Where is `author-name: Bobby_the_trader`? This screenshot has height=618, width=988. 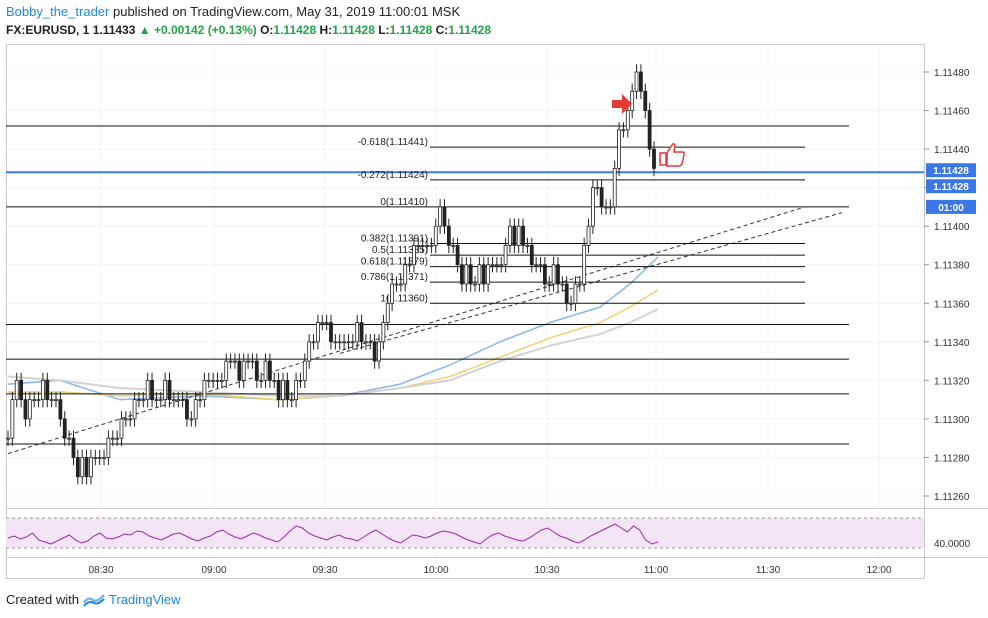 author-name: Bobby_the_trader is located at coordinates (58, 11).